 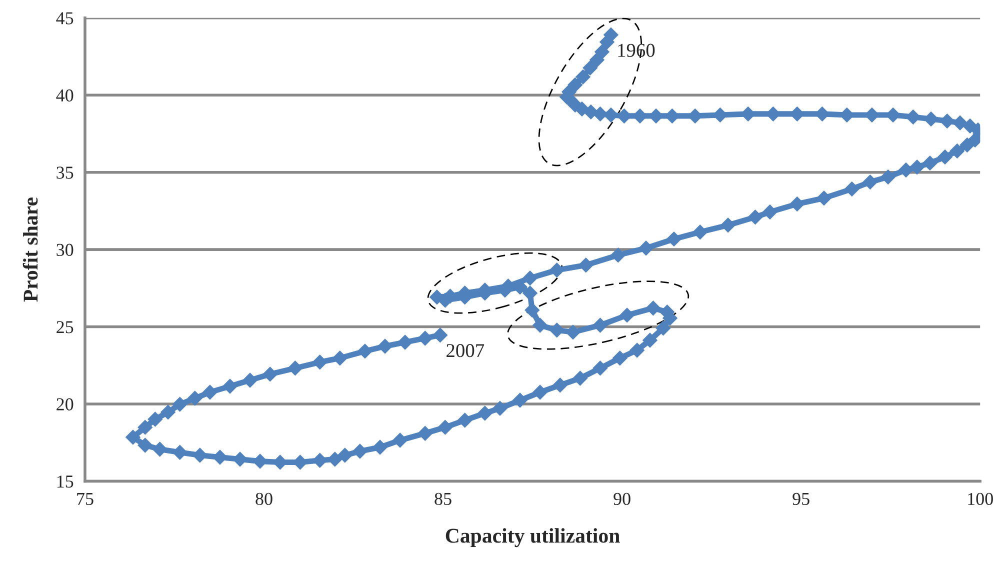 I want to click on y-tick-label: 30, so click(x=65, y=250).